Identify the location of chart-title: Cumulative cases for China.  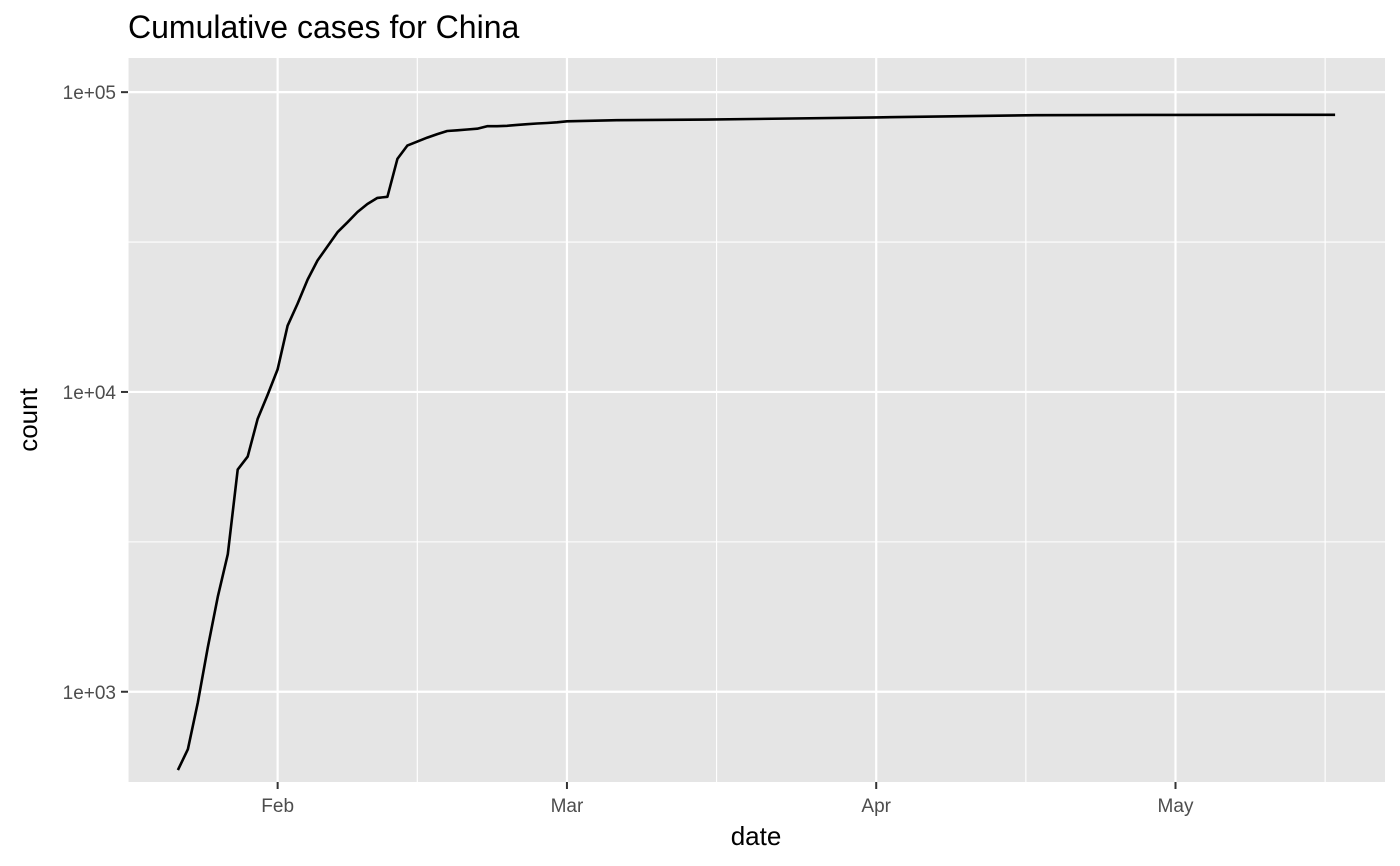
(323, 27).